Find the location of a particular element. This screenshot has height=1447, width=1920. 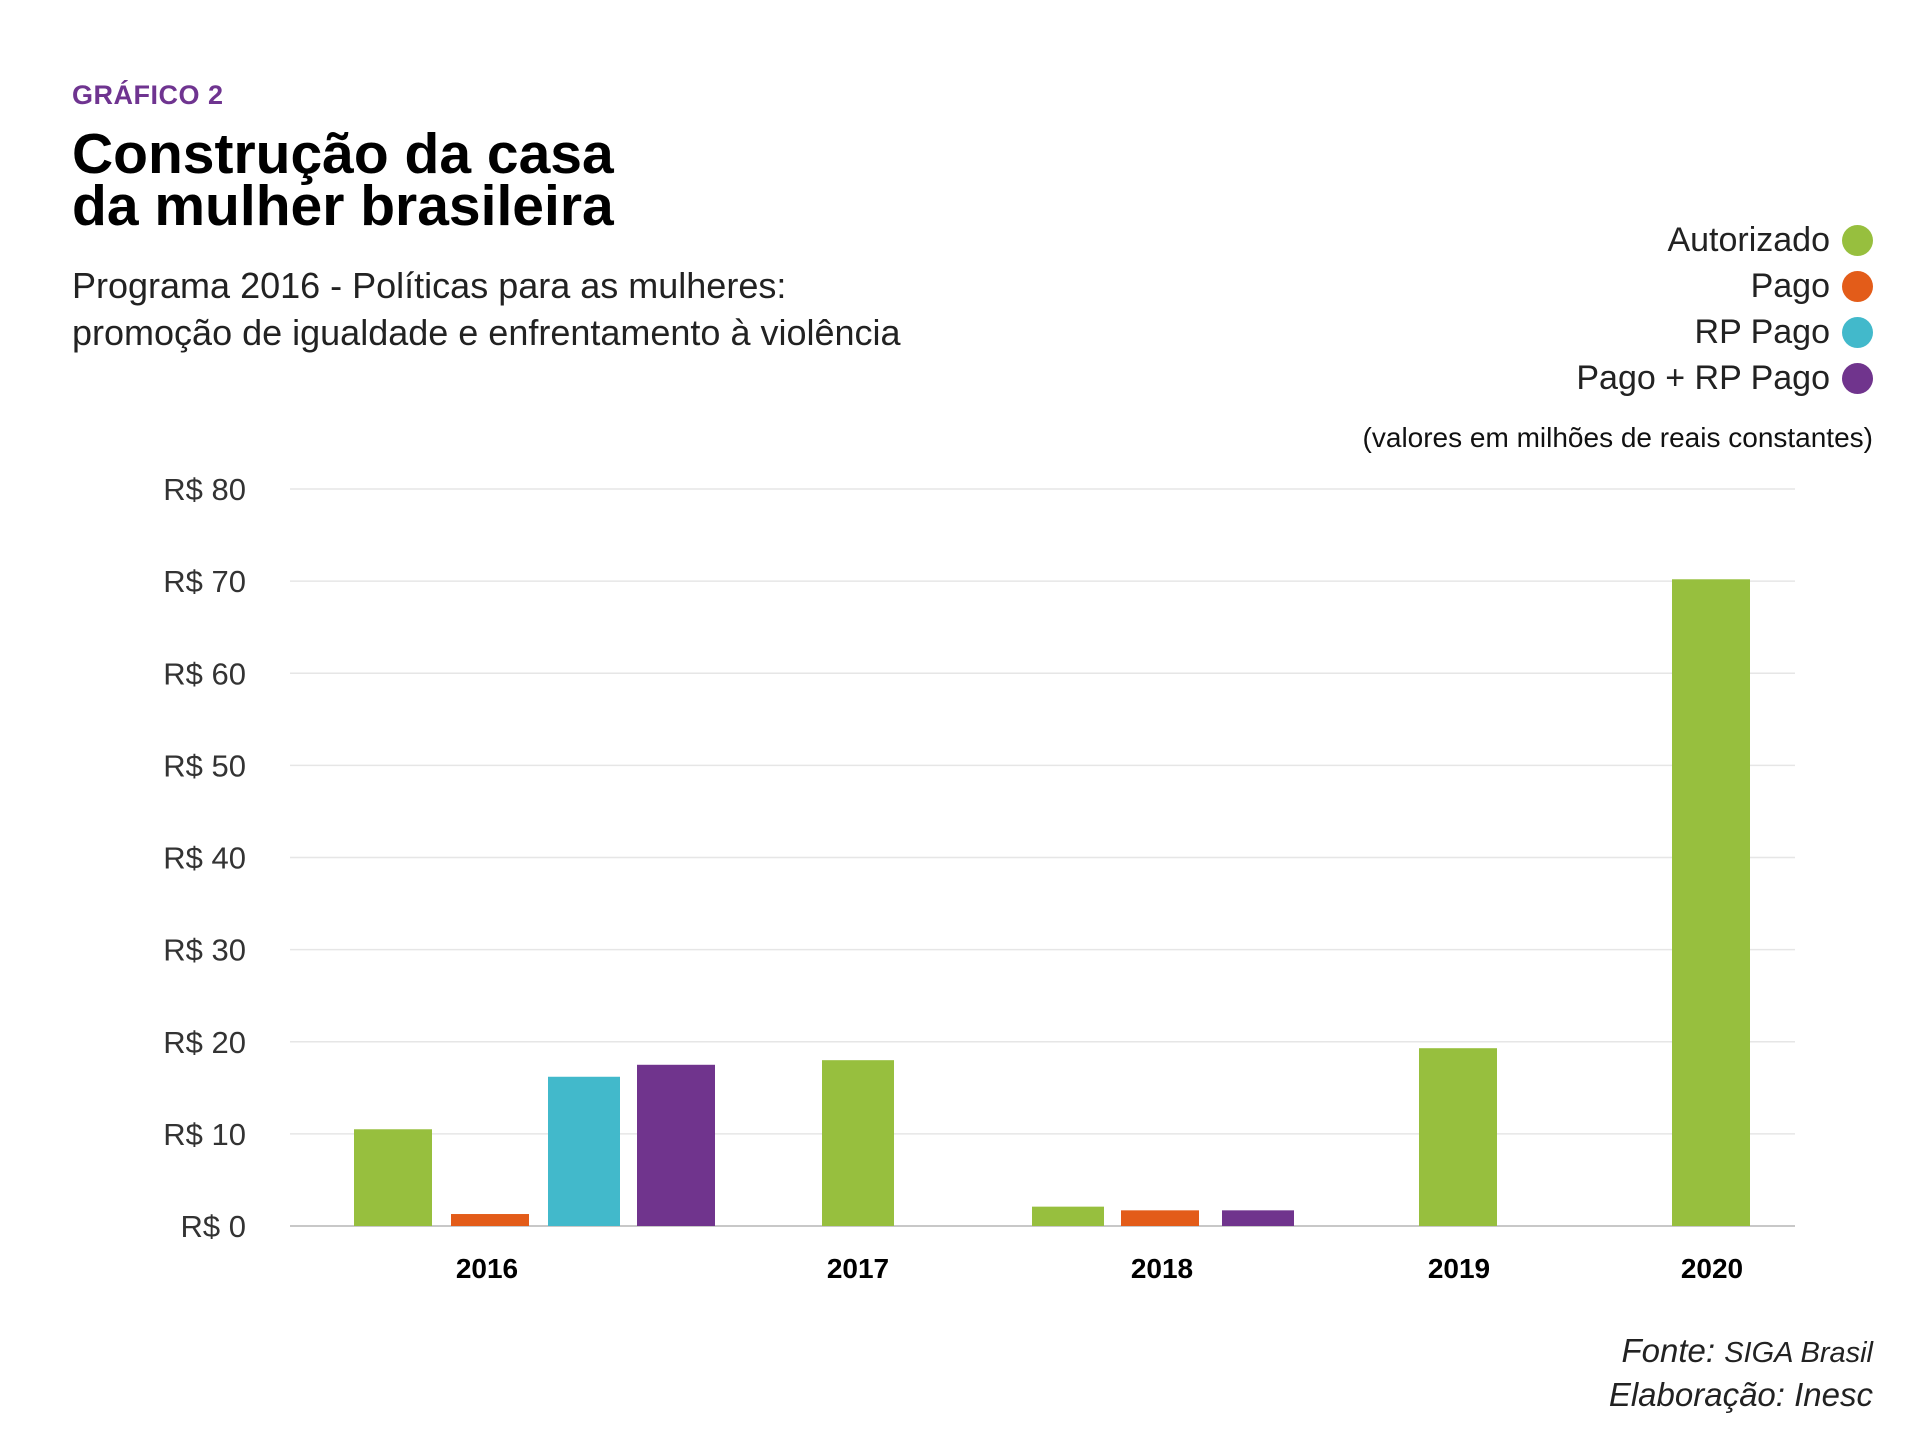

y-tick-label-80: R$ 80 is located at coordinates (204, 489).